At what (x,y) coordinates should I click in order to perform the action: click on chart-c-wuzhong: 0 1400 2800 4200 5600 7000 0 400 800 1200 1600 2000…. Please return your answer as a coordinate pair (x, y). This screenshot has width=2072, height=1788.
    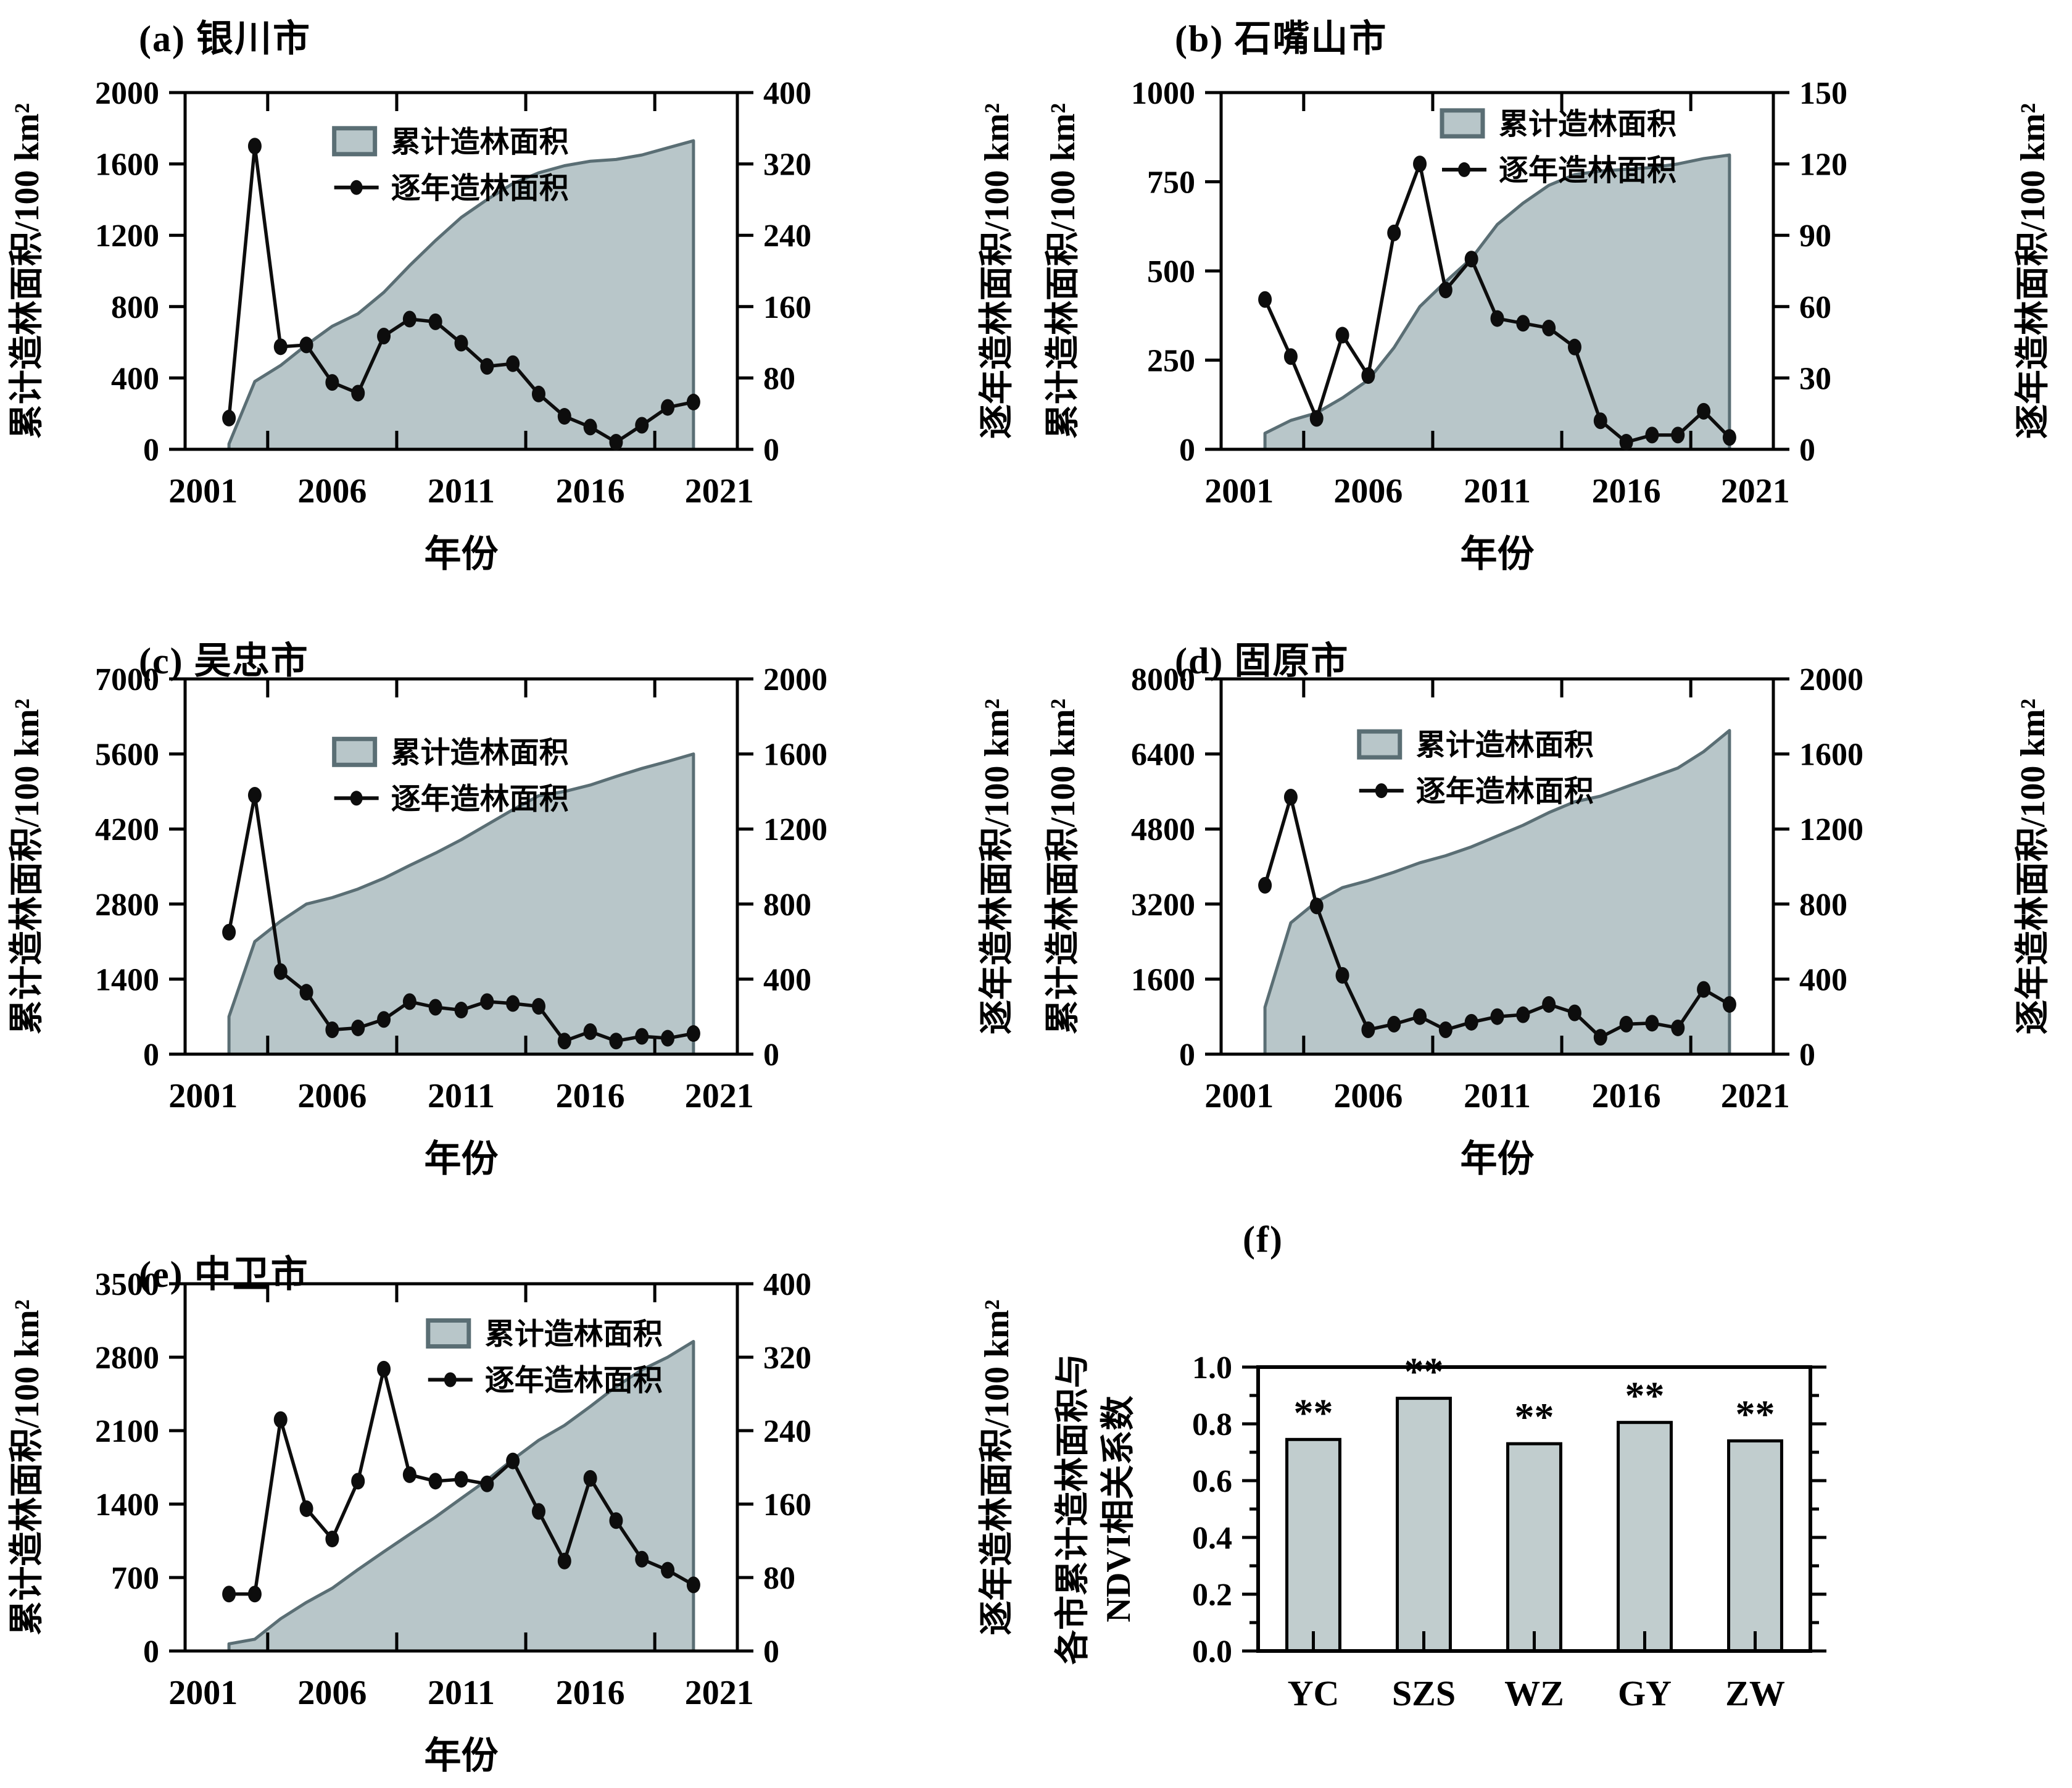
    Looking at the image, I should click on (512, 920).